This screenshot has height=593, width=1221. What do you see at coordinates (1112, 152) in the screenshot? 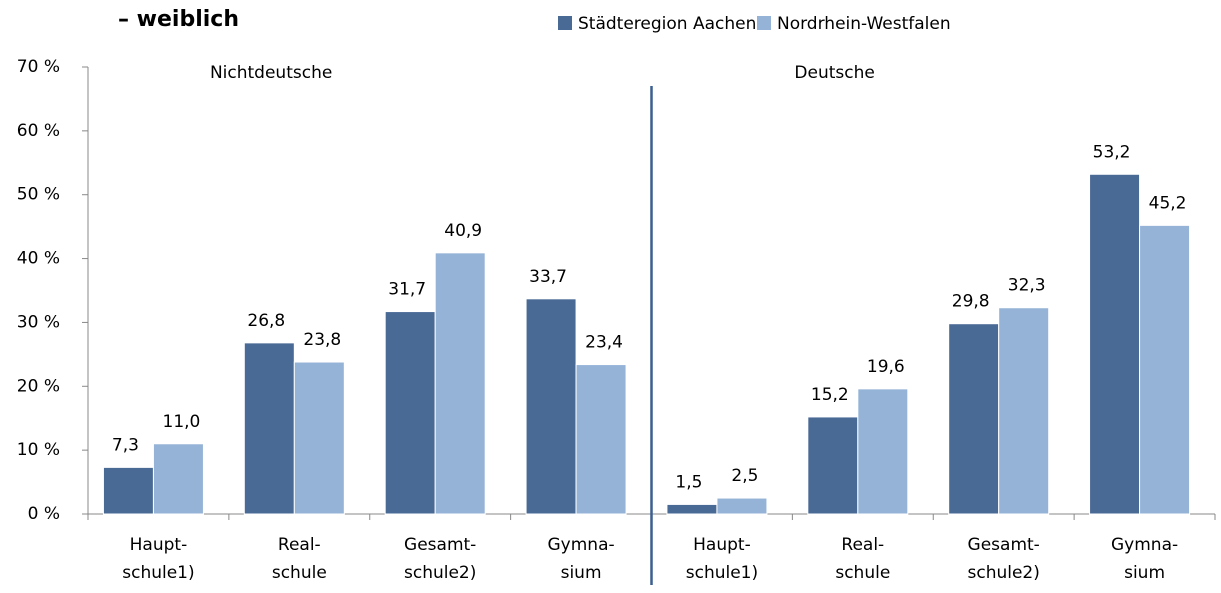
I see `value-label: 53,2` at bounding box center [1112, 152].